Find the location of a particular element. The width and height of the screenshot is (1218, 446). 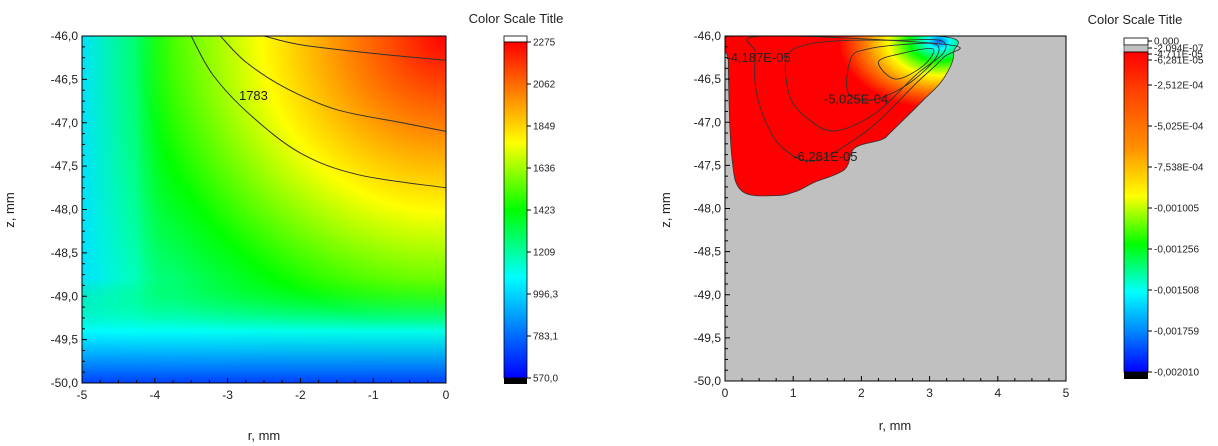

left-x-axis: -5 -4 -3 -2 -1 0 is located at coordinates (263, 390).